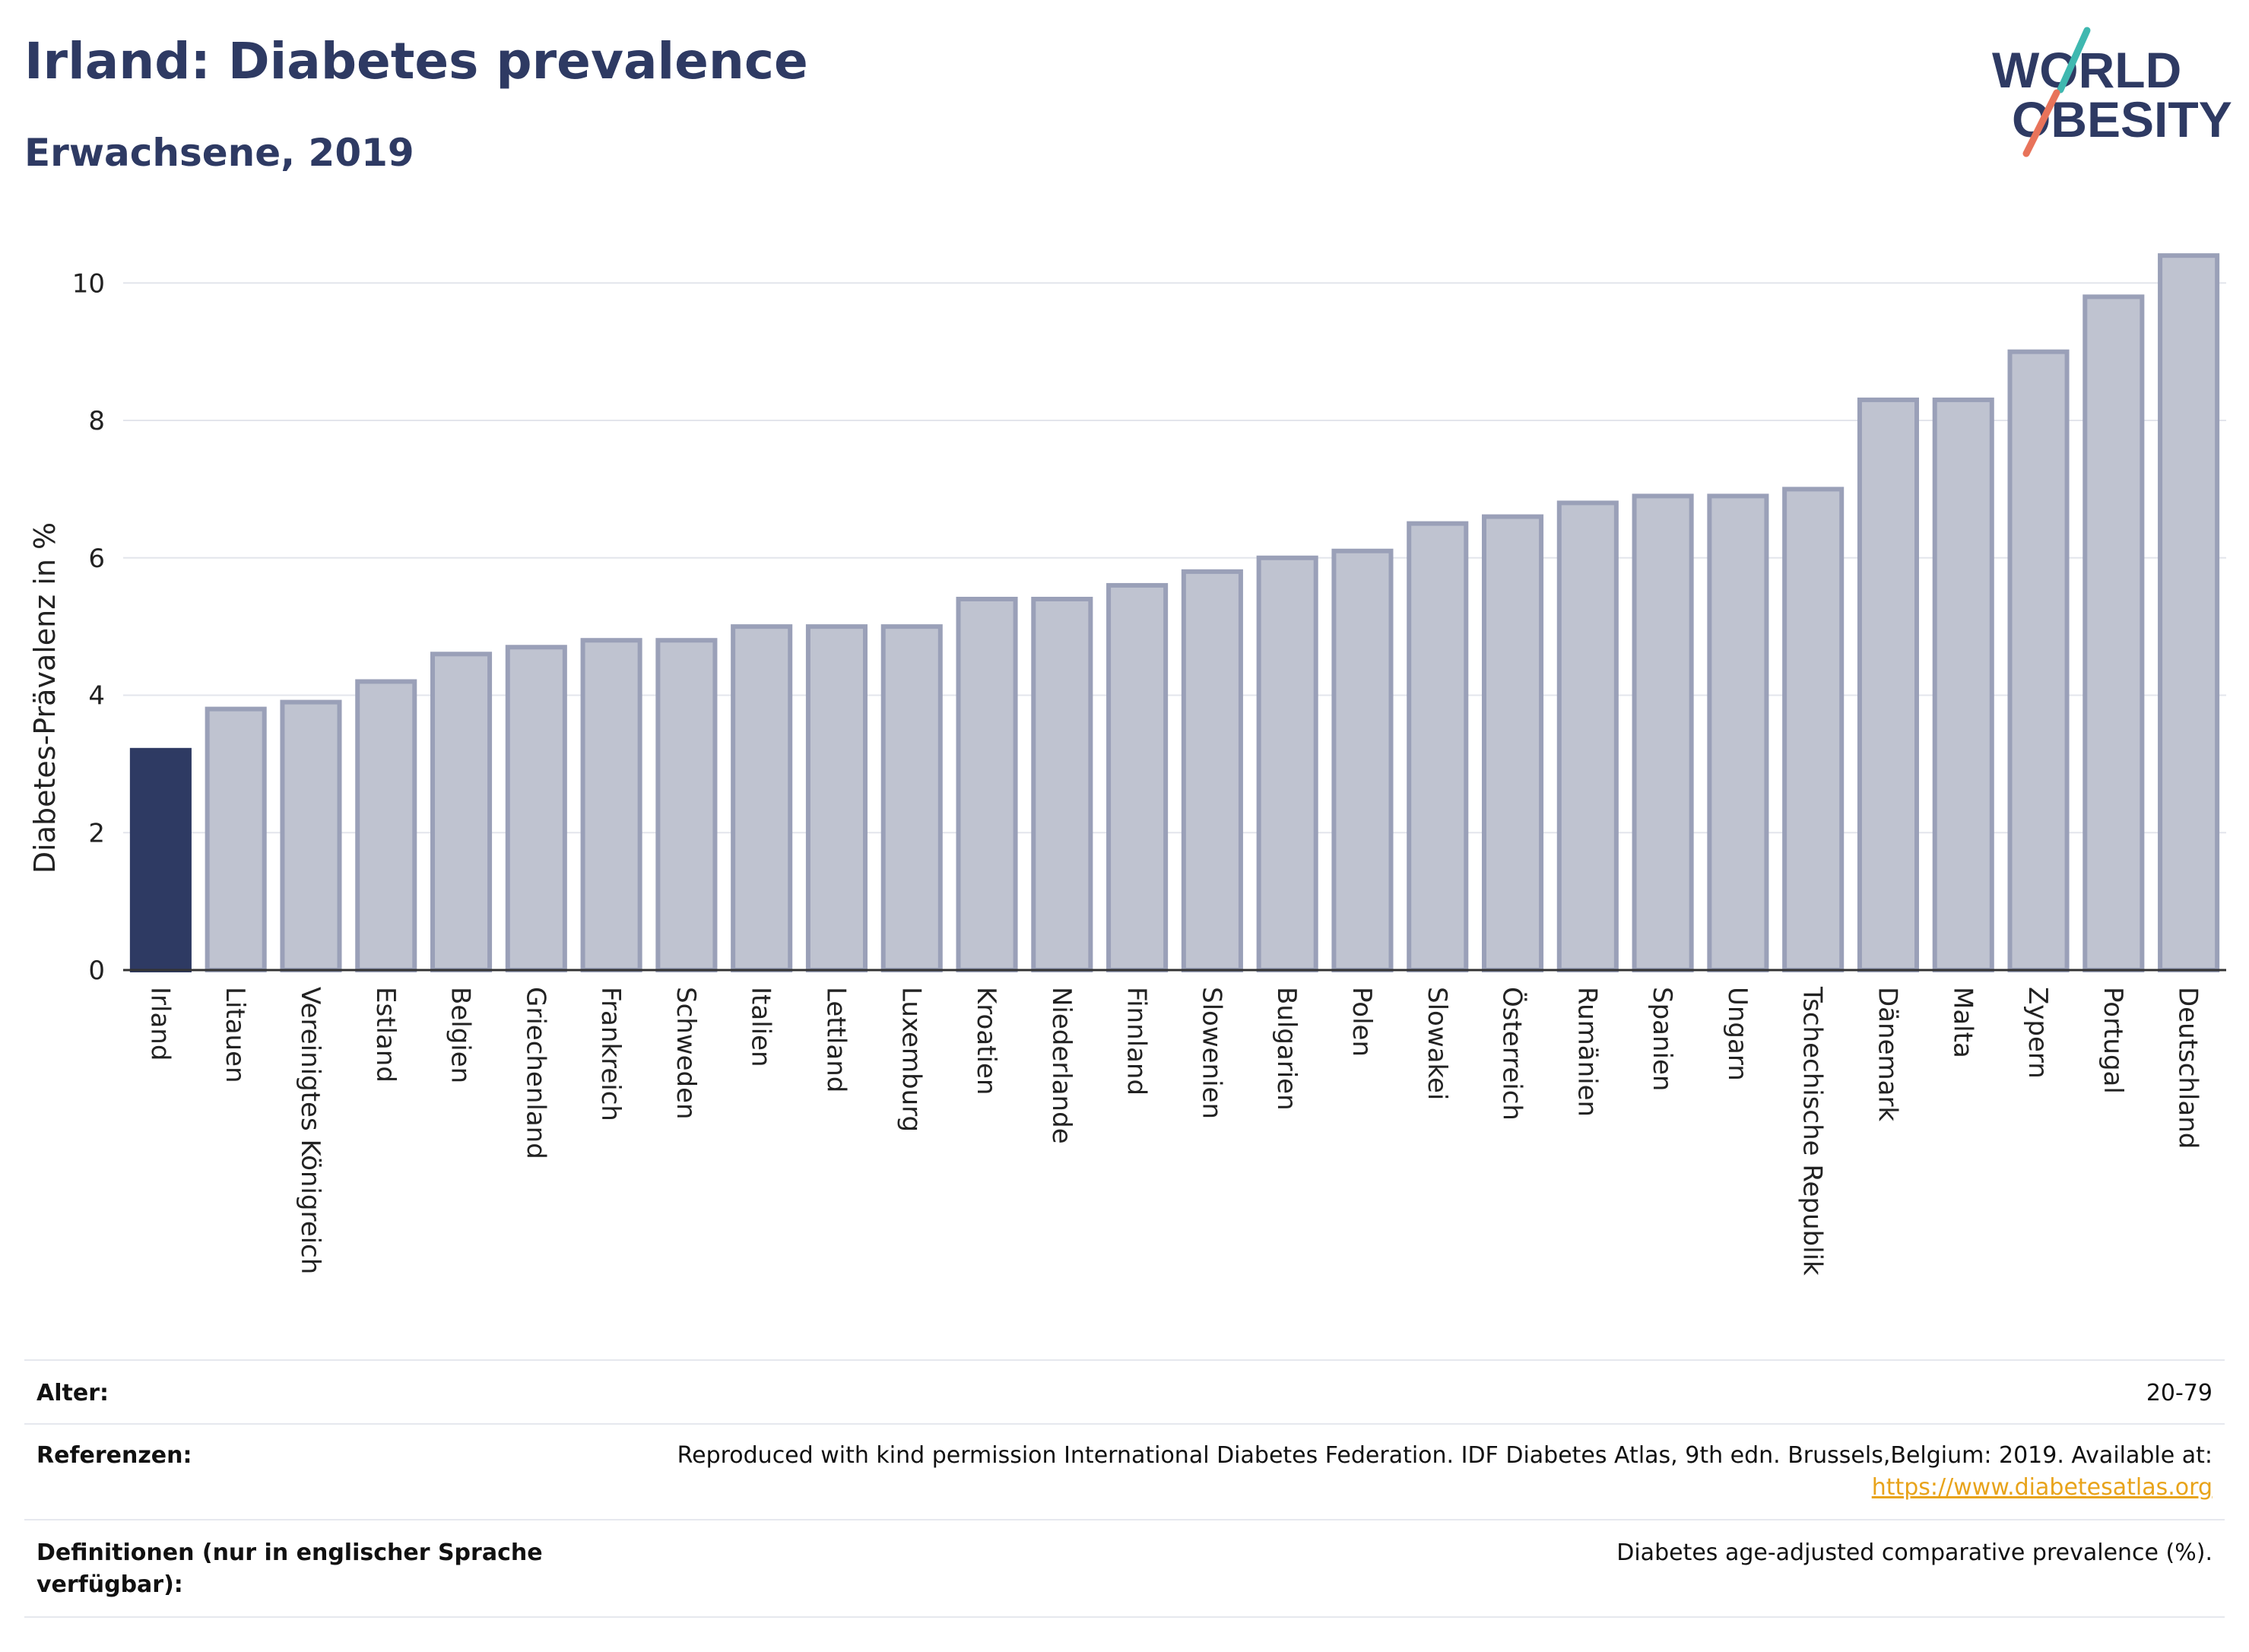 This screenshot has height=1652, width=2249. Describe the element at coordinates (416, 61) in the screenshot. I see `page-title: Irland: Diabetes prevalence` at that location.